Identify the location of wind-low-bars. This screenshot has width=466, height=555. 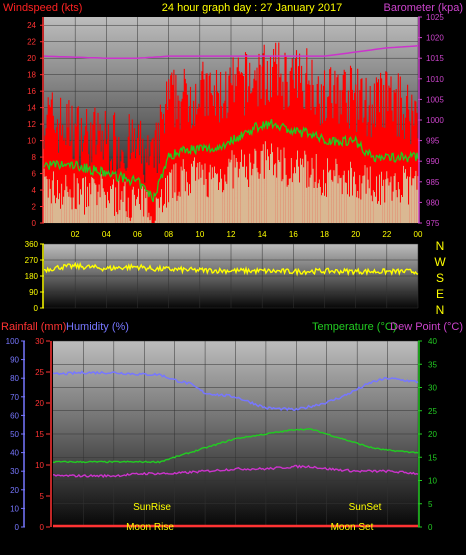
(231, 182).